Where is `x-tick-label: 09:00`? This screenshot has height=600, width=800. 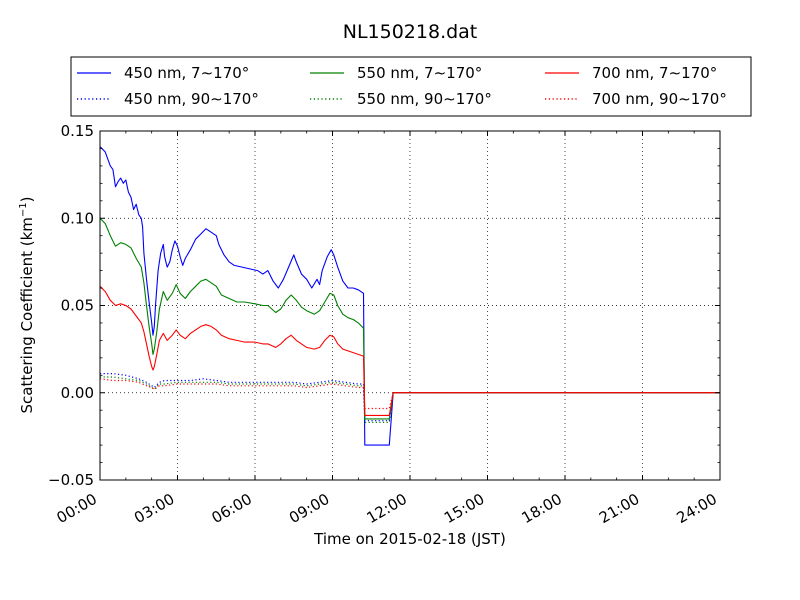
x-tick-label: 09:00 is located at coordinates (309, 508).